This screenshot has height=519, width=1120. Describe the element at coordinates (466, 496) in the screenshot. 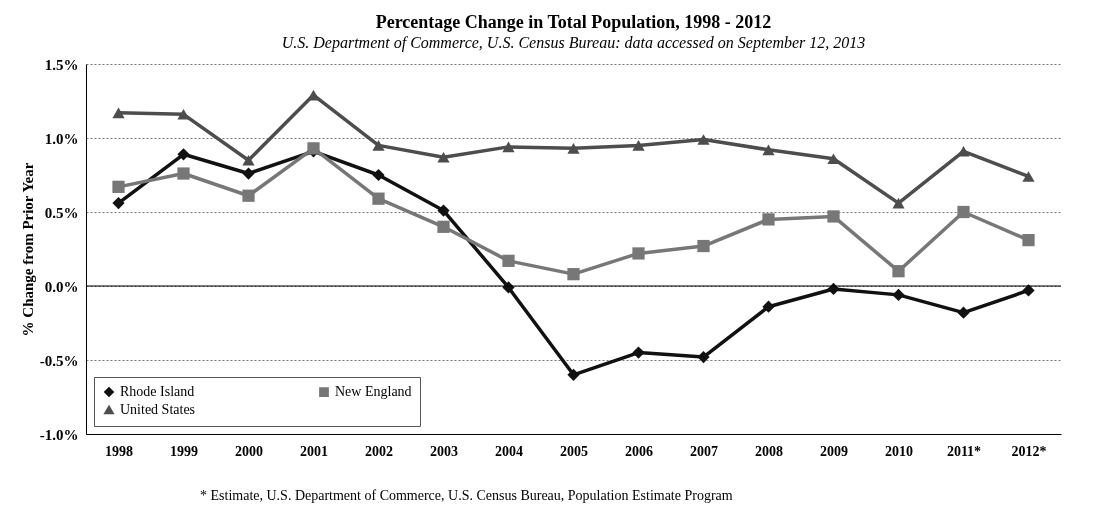

I see `text: * Estimate, U.S. Department of Commerce, U.S. Census Bureau, Population Estimate Program` at that location.